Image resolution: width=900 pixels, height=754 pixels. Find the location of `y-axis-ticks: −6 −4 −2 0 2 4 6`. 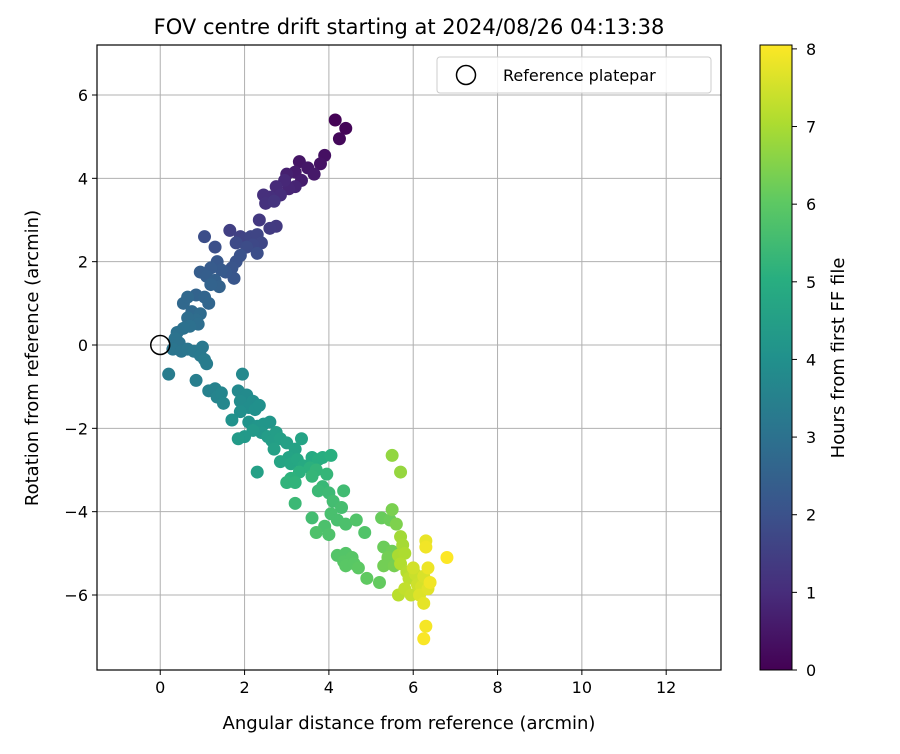

y-axis-ticks: −6 −4 −2 0 2 4 6 is located at coordinates (80, 345).